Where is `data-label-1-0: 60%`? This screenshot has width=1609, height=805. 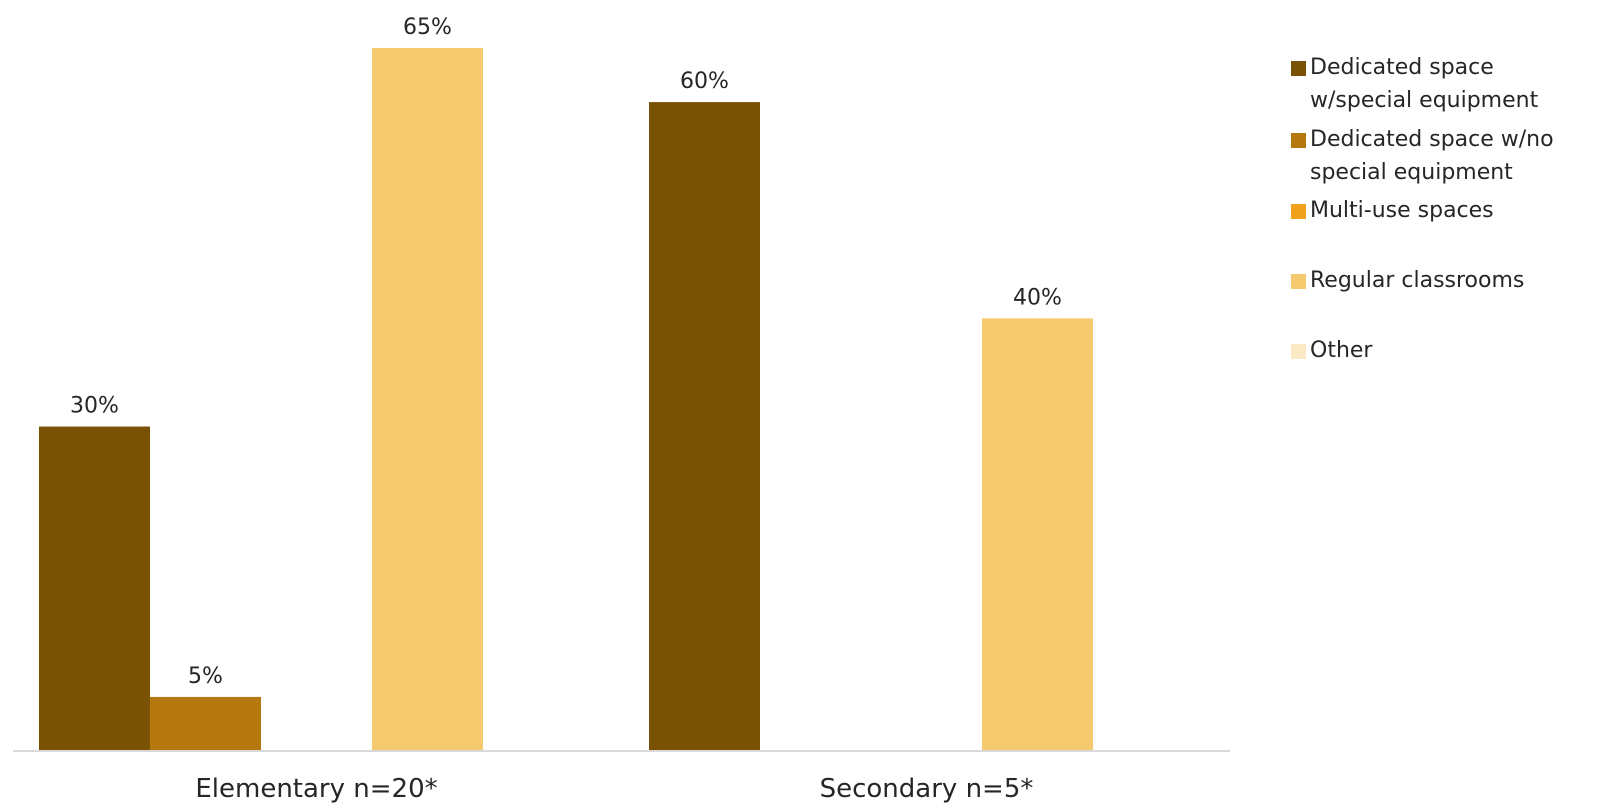
data-label-1-0: 60% is located at coordinates (704, 81).